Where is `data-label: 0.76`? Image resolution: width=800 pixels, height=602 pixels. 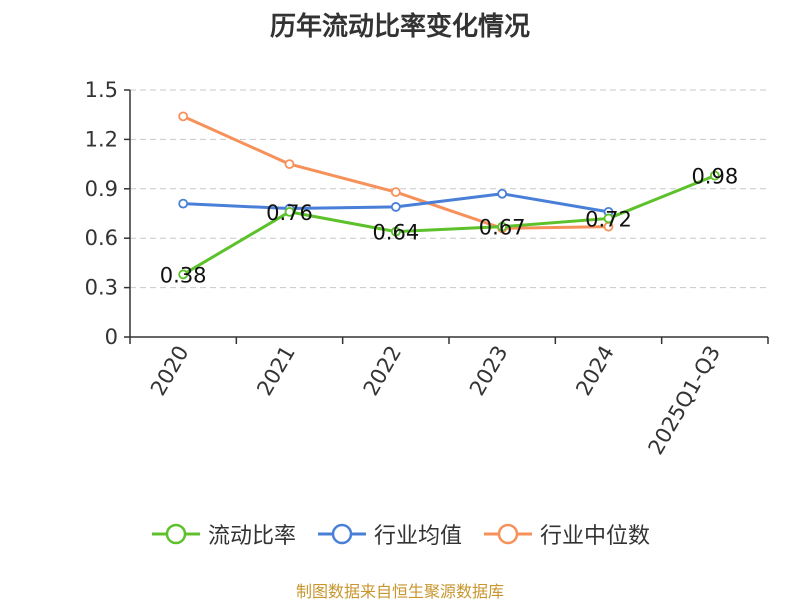 data-label: 0.76 is located at coordinates (289, 213).